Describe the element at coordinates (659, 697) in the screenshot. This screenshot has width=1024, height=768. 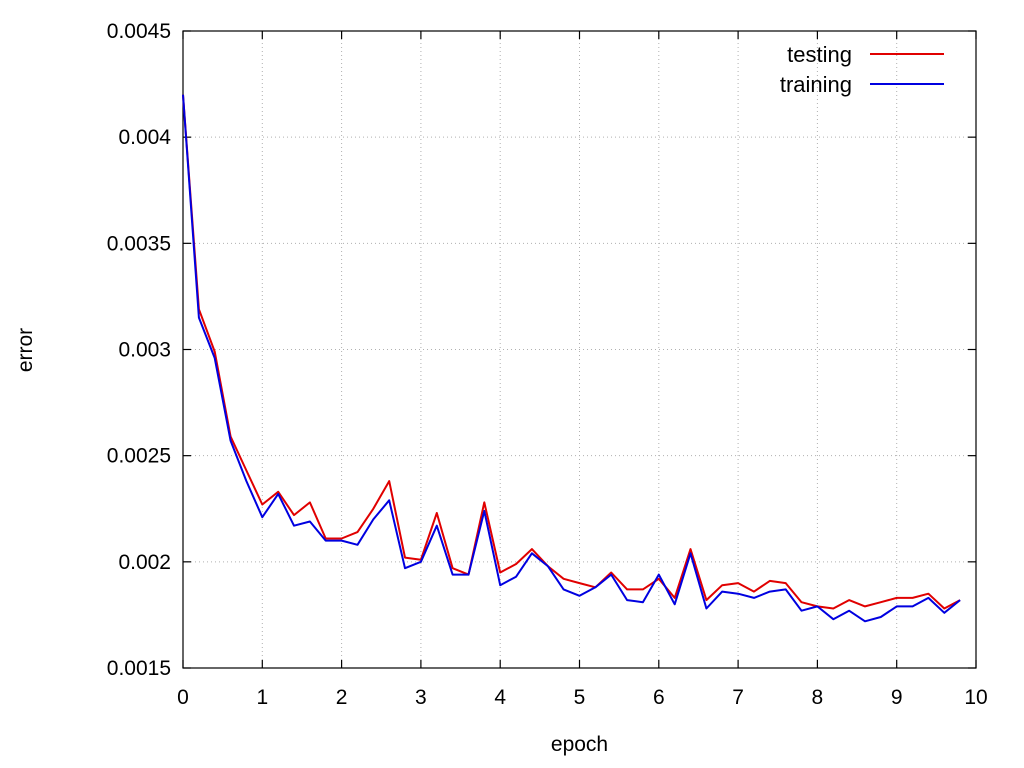
I see `x-tick-label: 6` at that location.